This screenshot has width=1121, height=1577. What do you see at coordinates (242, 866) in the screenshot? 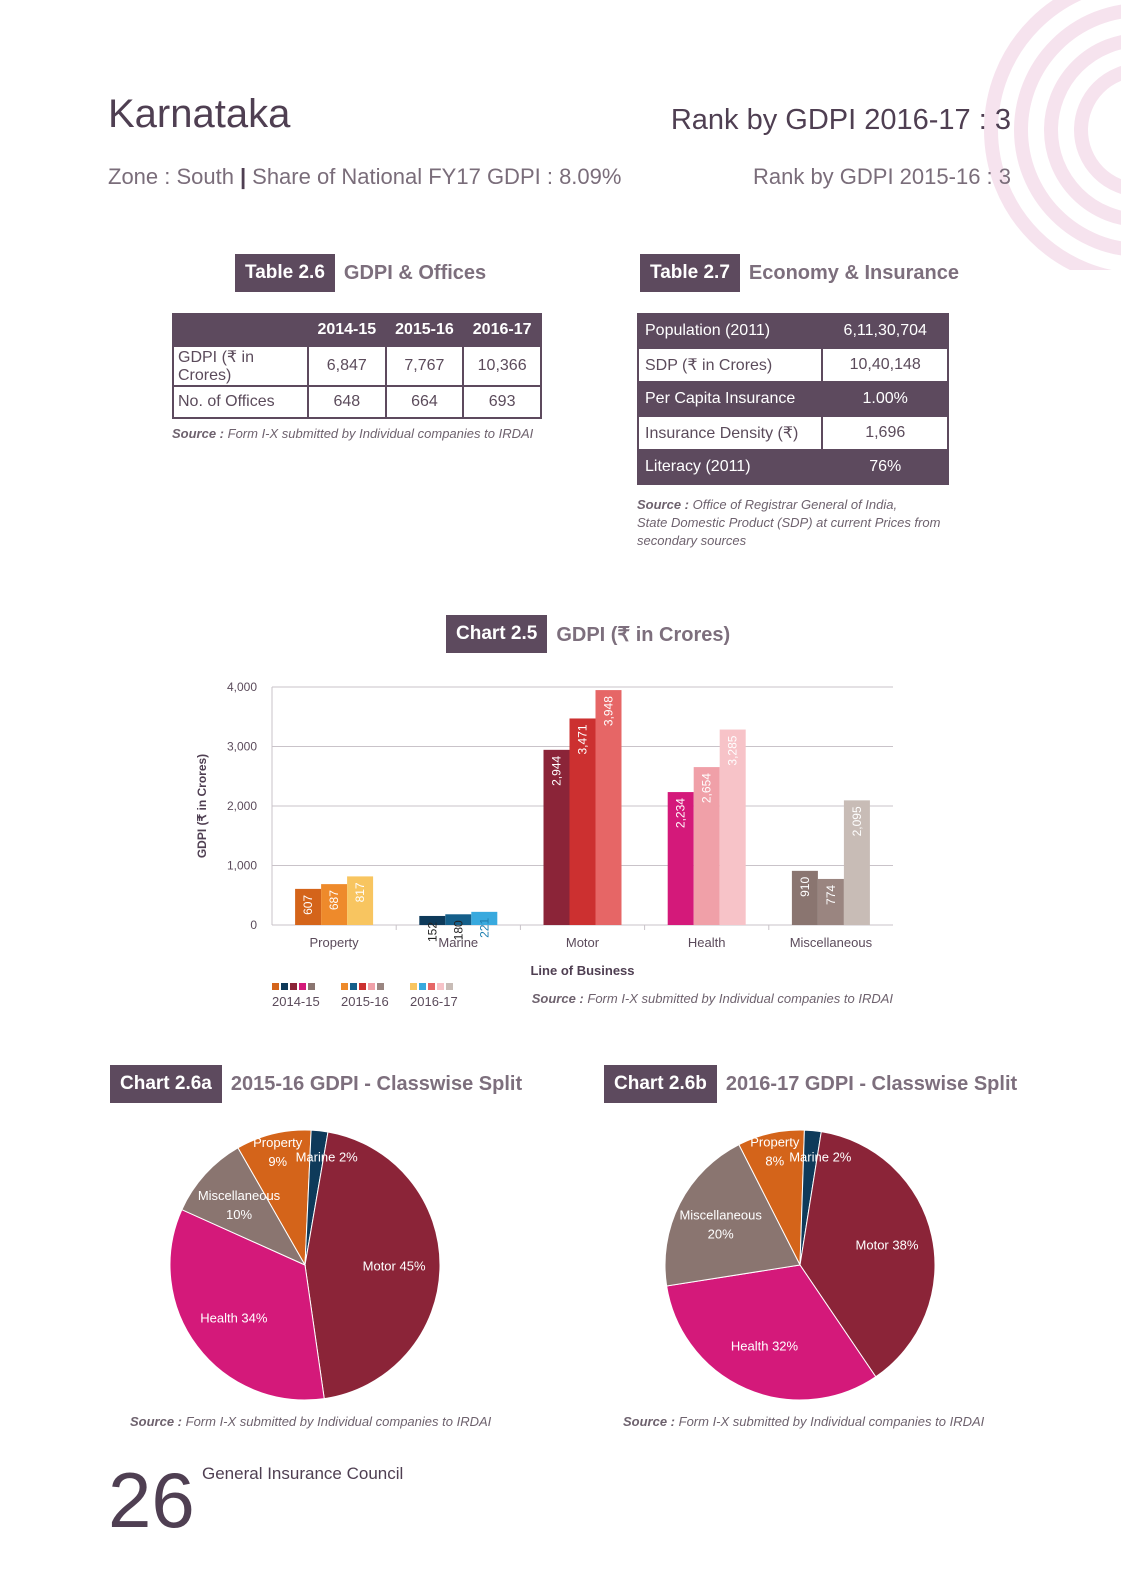
I see `y-tick-label: 1,000` at bounding box center [242, 866].